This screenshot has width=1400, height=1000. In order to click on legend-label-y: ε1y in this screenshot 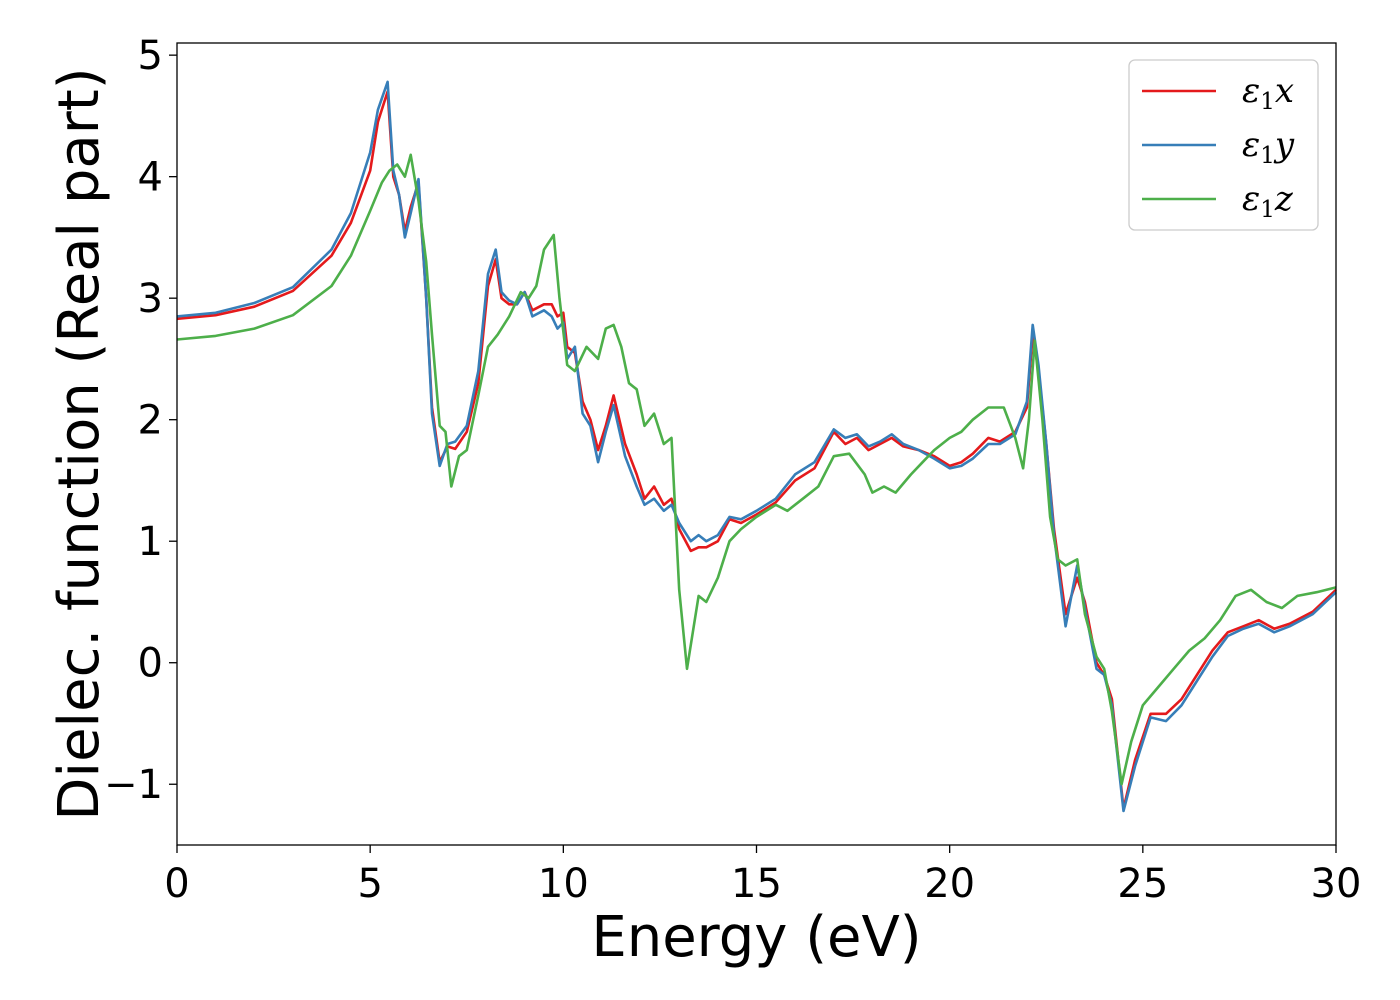, I will do `click(1268, 147)`.